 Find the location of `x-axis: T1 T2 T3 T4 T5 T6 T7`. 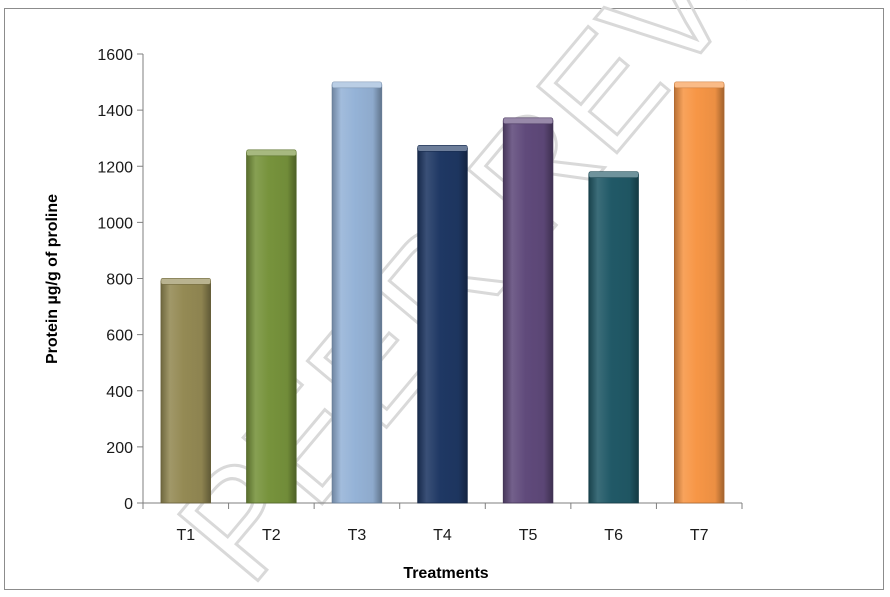

x-axis: T1 T2 T3 T4 T5 T6 T7 is located at coordinates (442, 523).